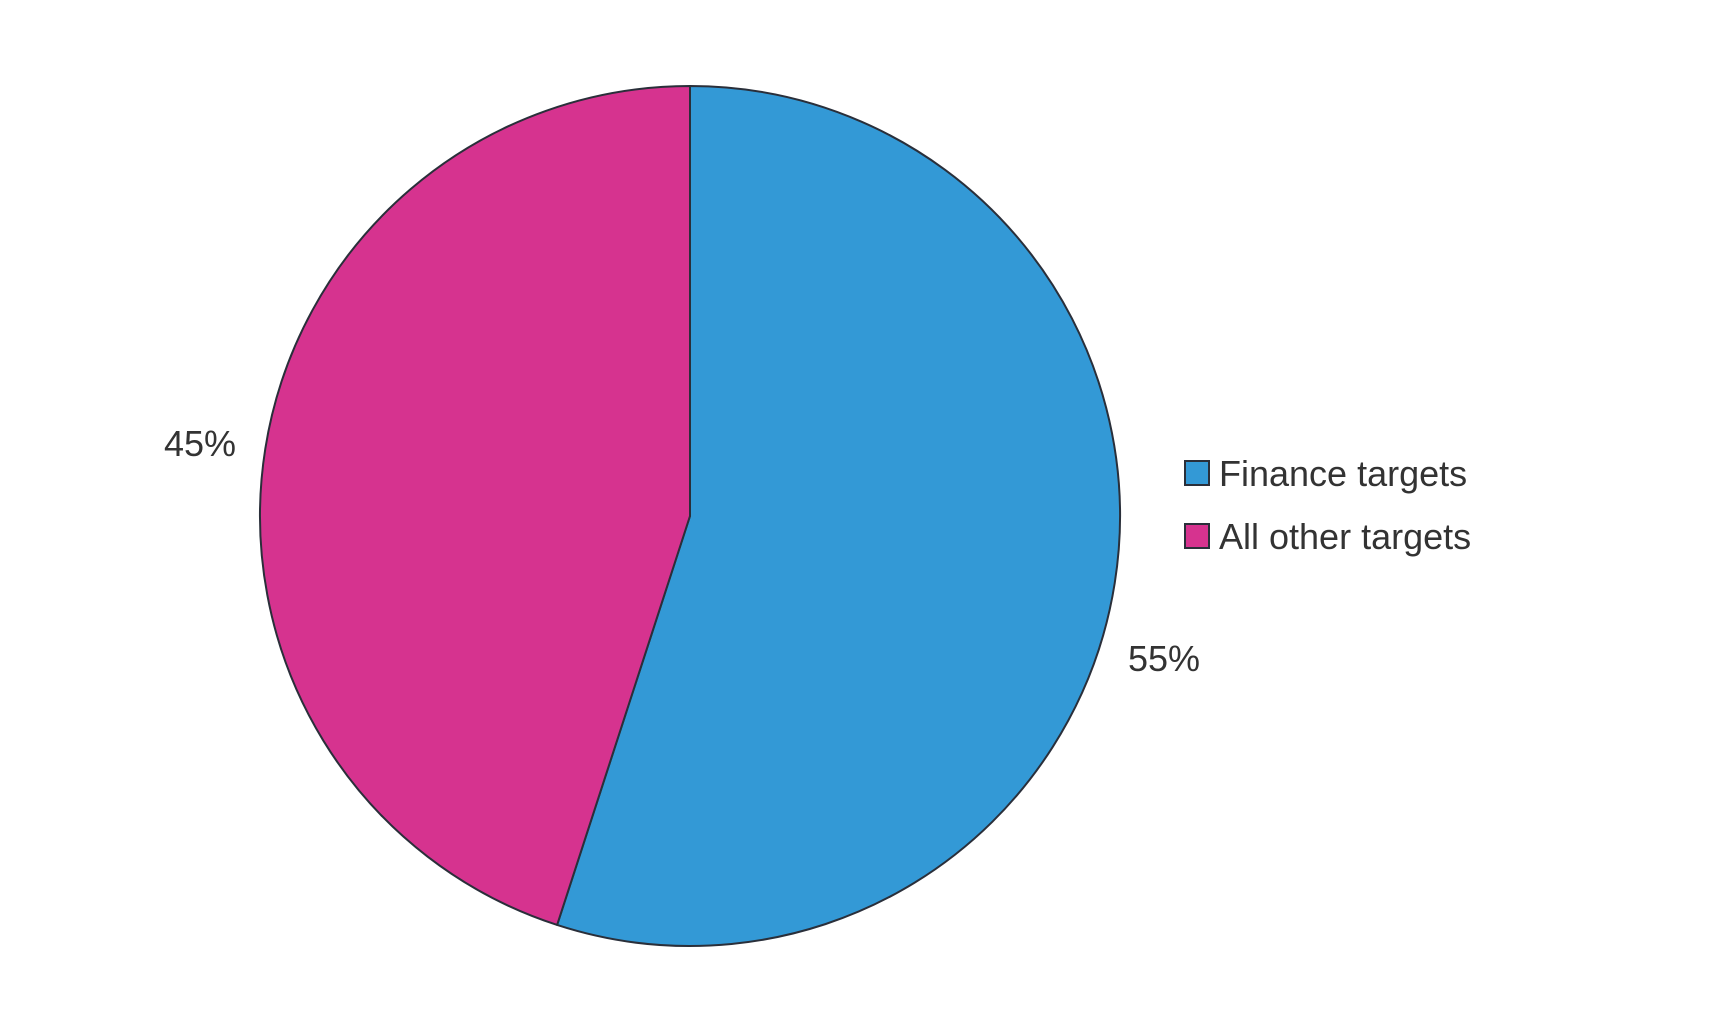 This screenshot has width=1716, height=1028. What do you see at coordinates (1164, 658) in the screenshot?
I see `slice-label-finance-targets: 55%` at bounding box center [1164, 658].